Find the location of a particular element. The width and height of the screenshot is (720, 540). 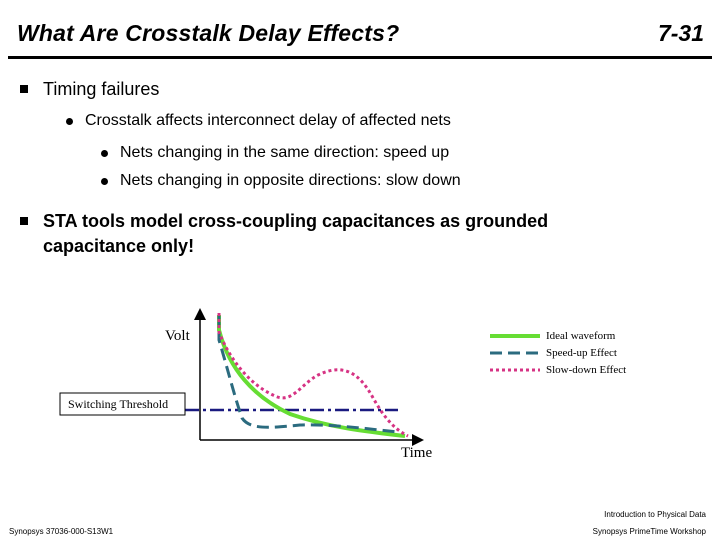

slow-down-waveform is located at coordinates (313, 375).